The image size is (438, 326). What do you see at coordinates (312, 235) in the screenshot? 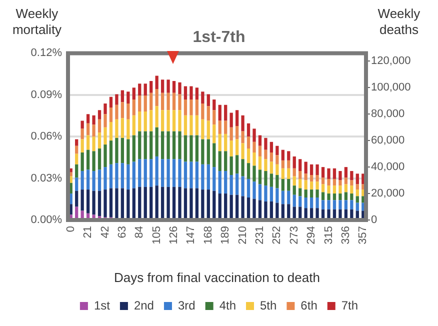
I see `x-tick-label: 294` at bounding box center [312, 235].